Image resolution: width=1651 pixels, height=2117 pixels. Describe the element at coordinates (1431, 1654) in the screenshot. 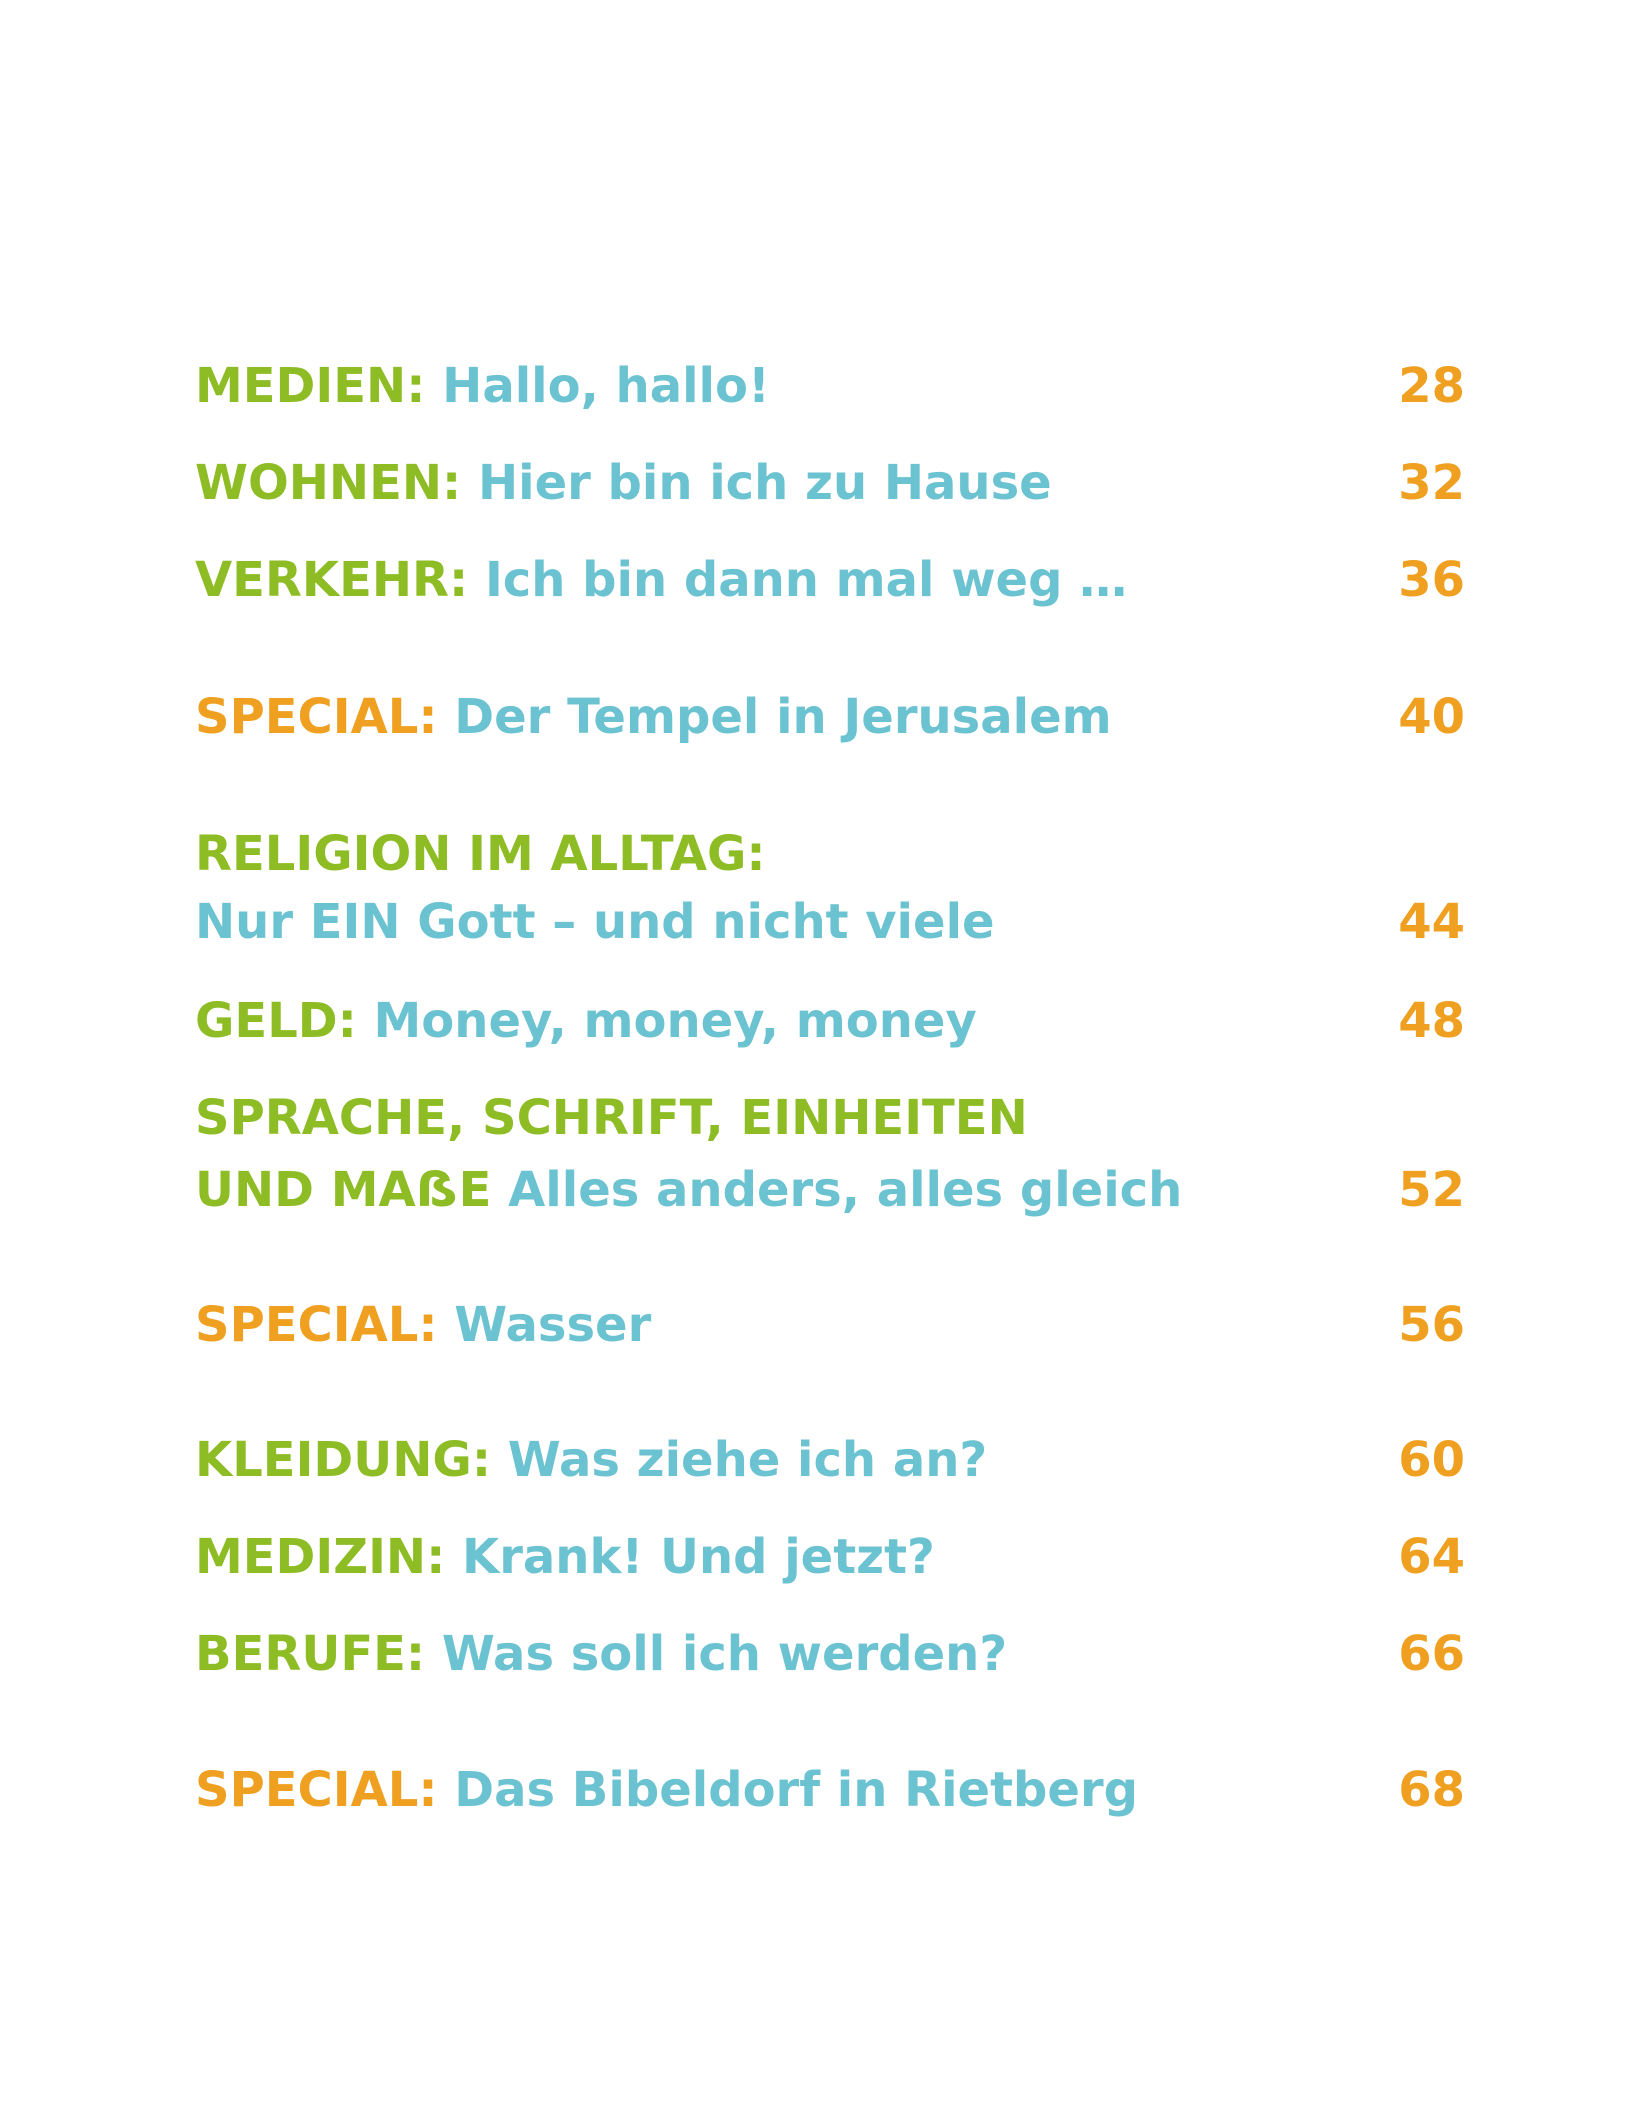

I see `toc-page-number: 66` at that location.